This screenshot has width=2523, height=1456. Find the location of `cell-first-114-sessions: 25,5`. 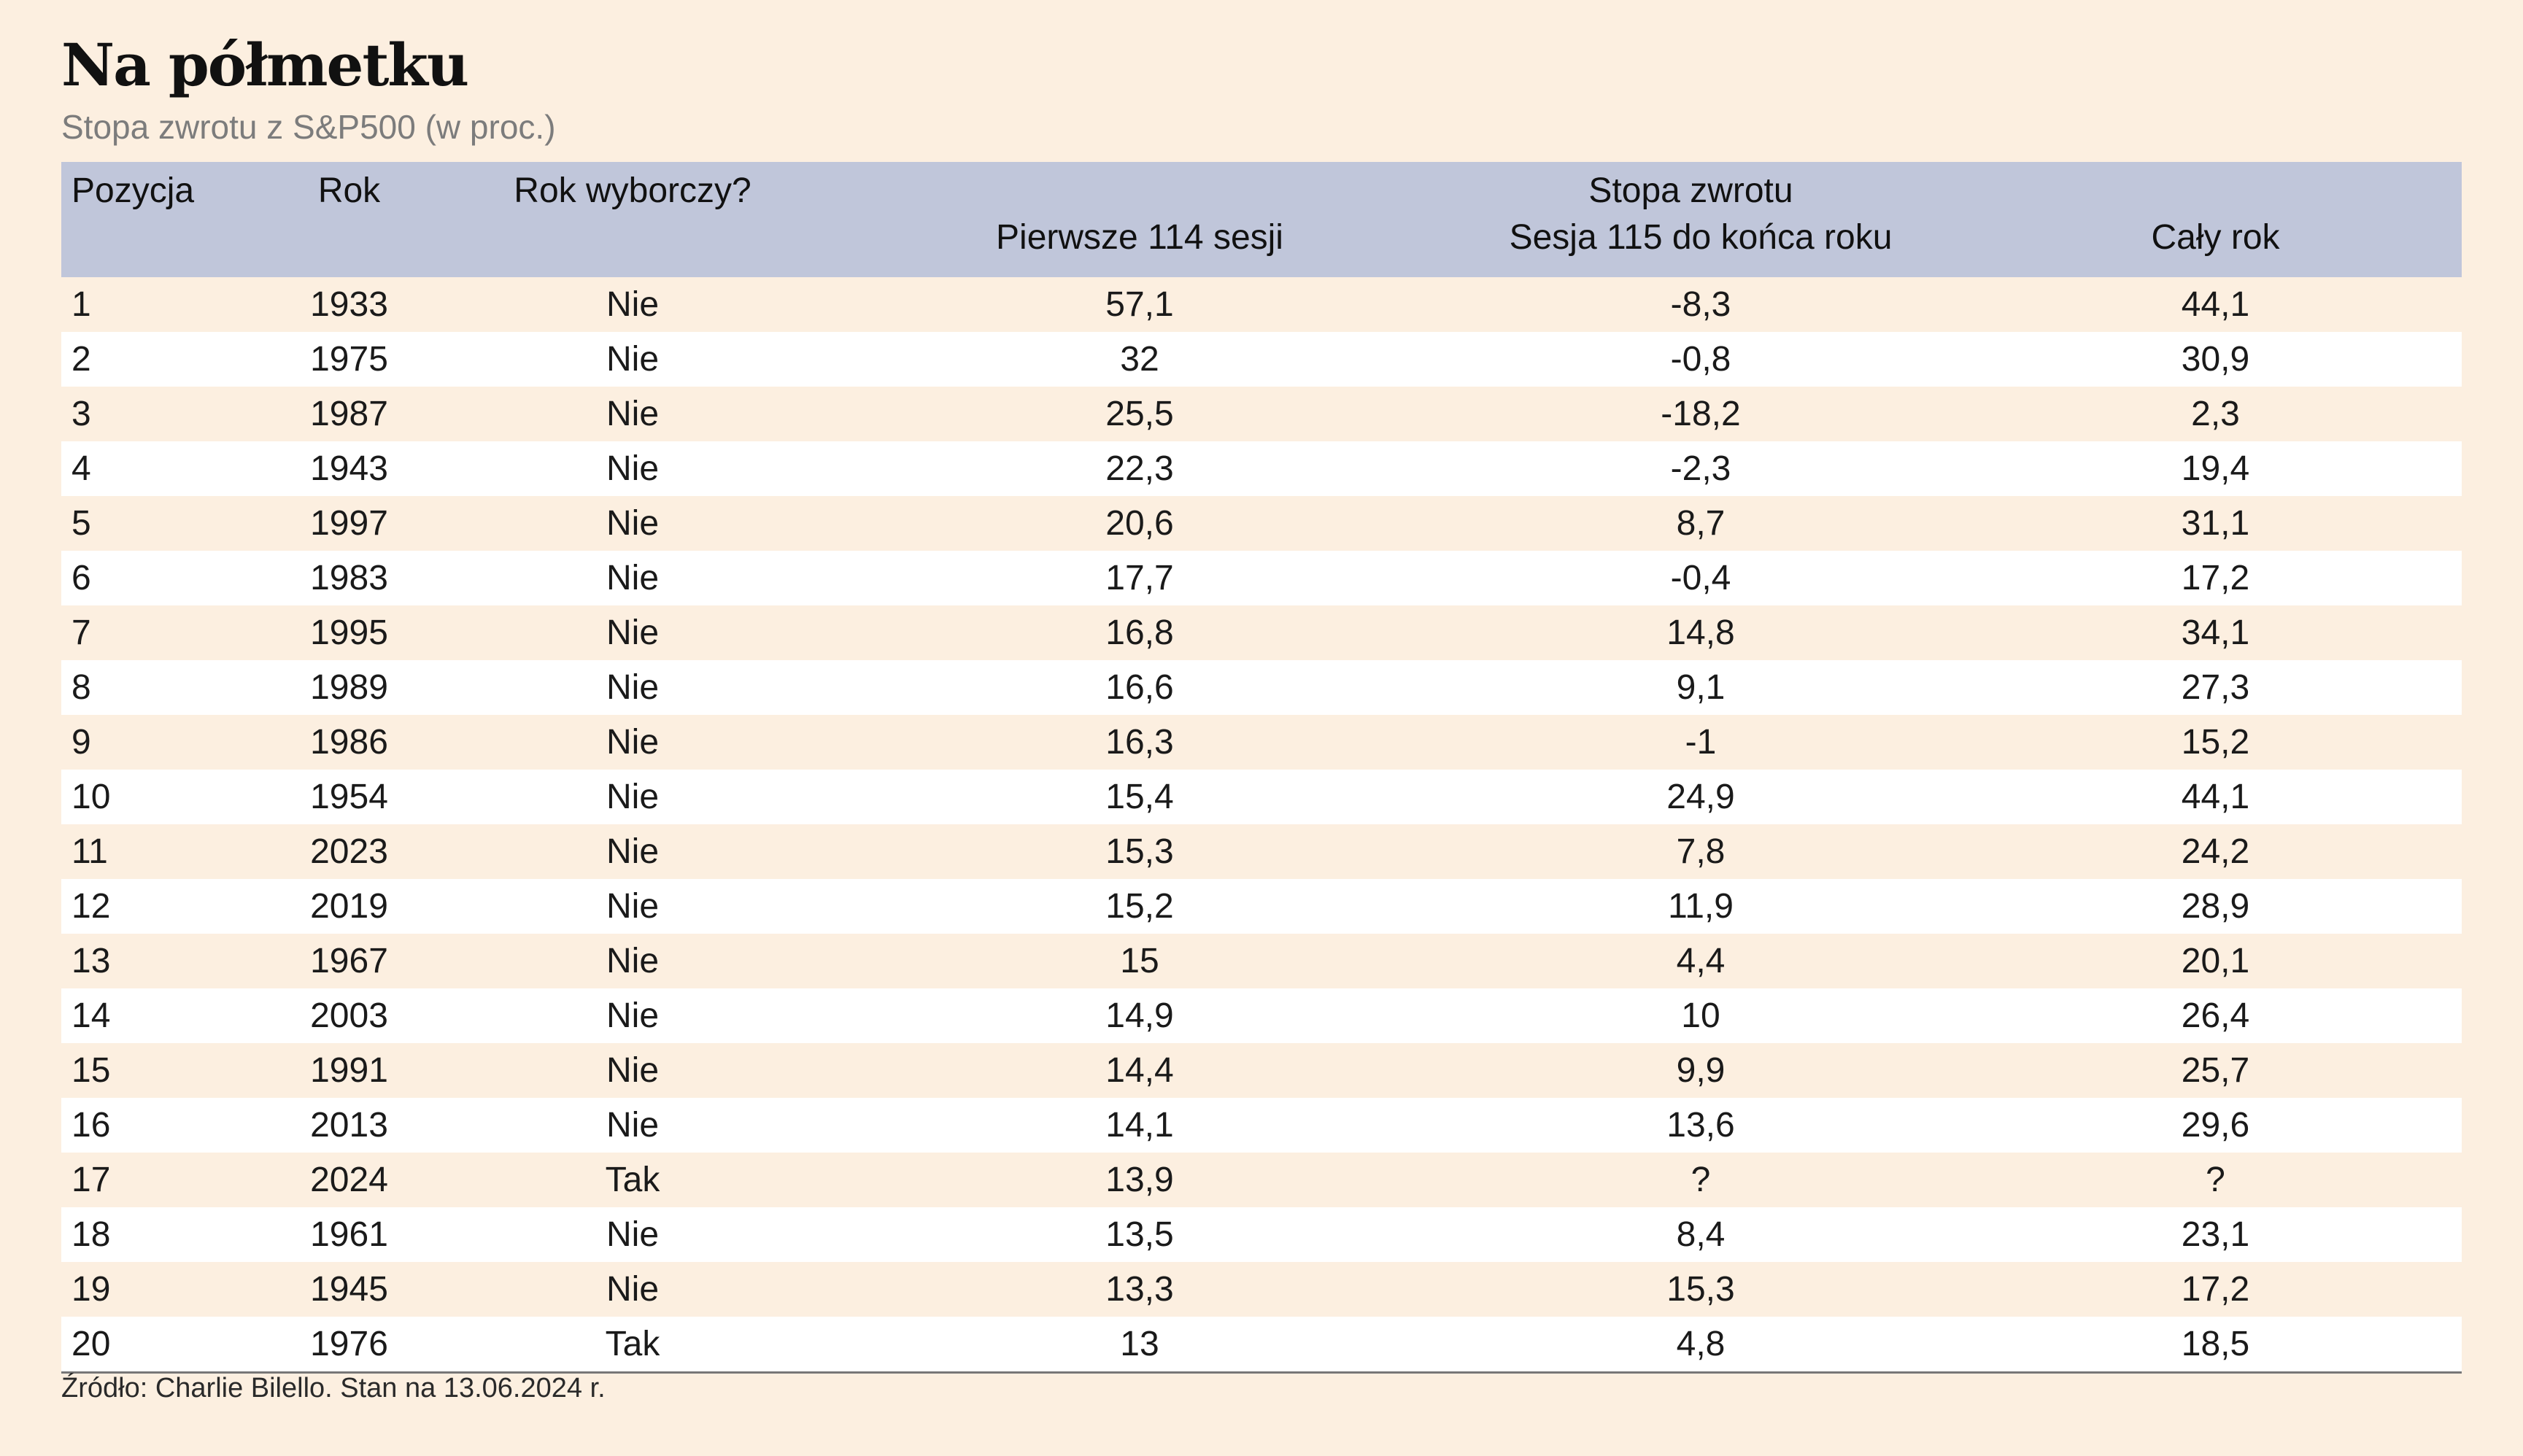

cell-first-114-sessions: 25,5 is located at coordinates (1139, 414).